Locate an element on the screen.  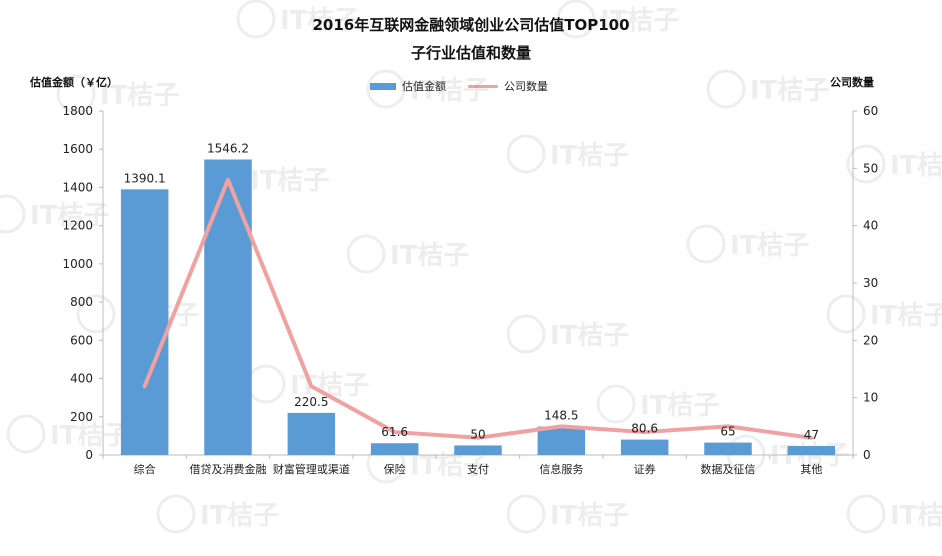
bar-data-label: 47 is located at coordinates (811, 435).